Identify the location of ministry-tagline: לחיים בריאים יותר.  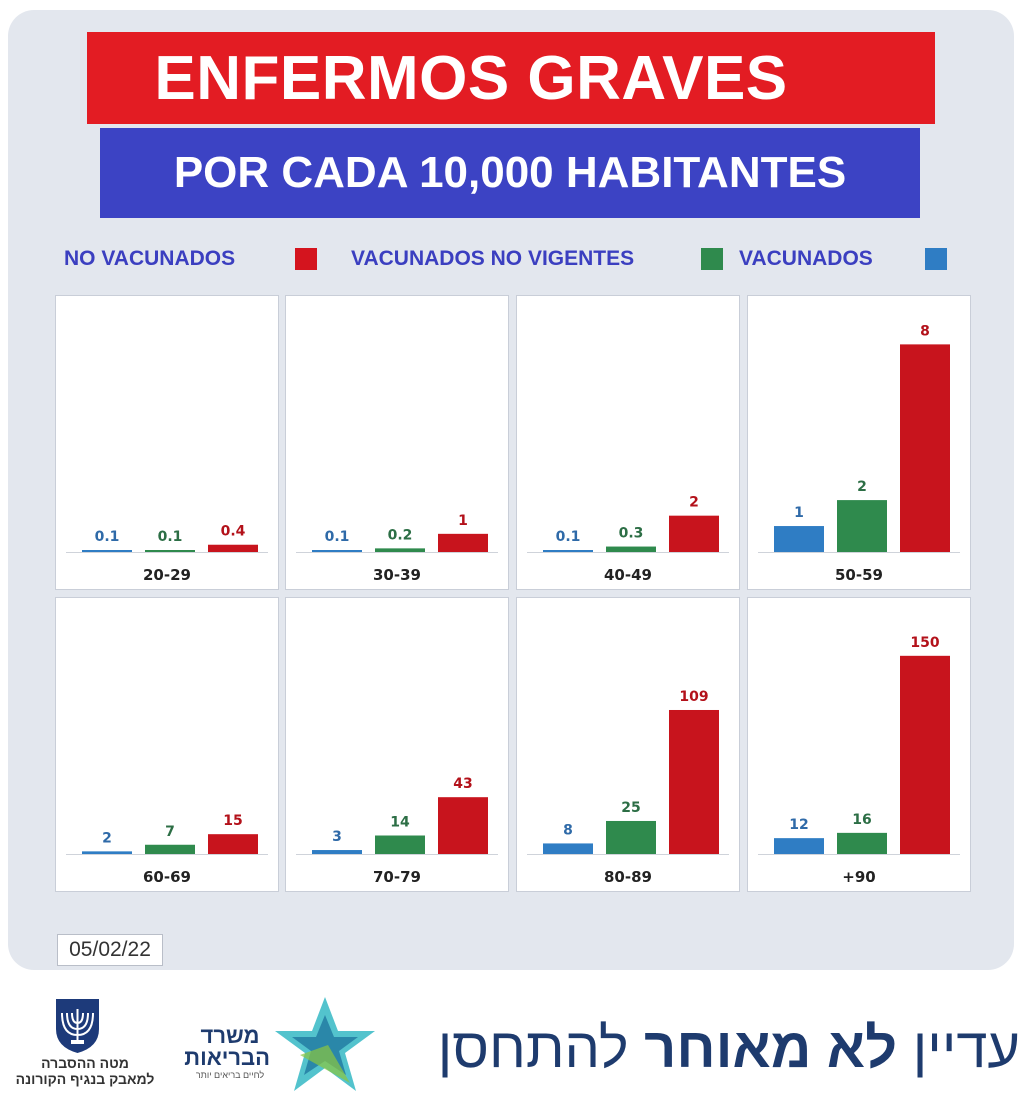
(230, 1075).